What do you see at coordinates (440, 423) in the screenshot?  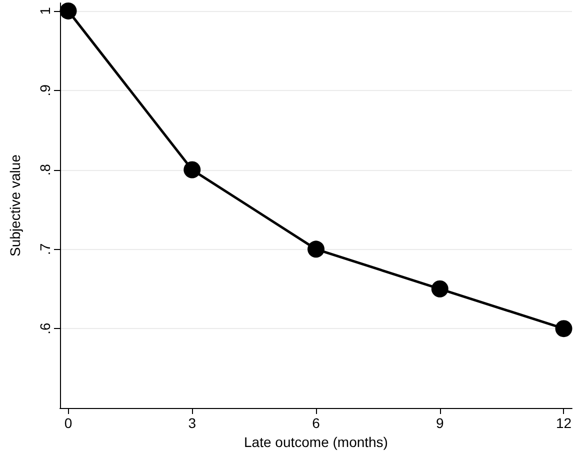 I see `x-tick-label: 9` at bounding box center [440, 423].